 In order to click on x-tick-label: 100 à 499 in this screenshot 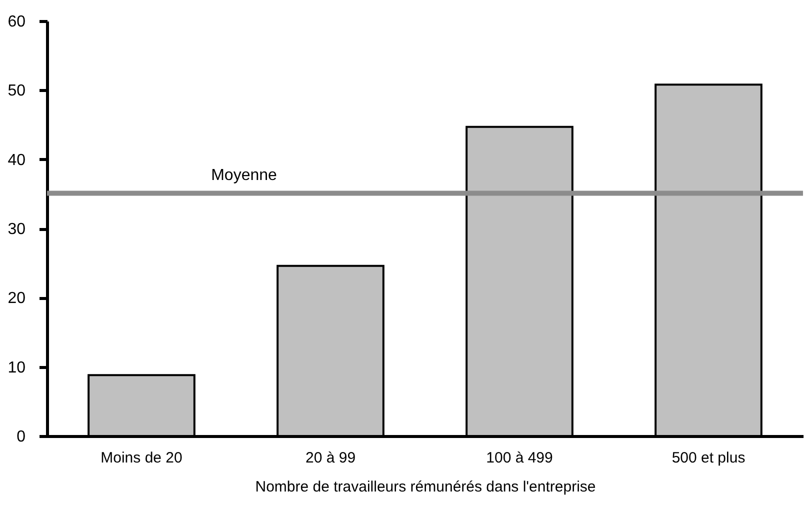, I will do `click(519, 458)`.